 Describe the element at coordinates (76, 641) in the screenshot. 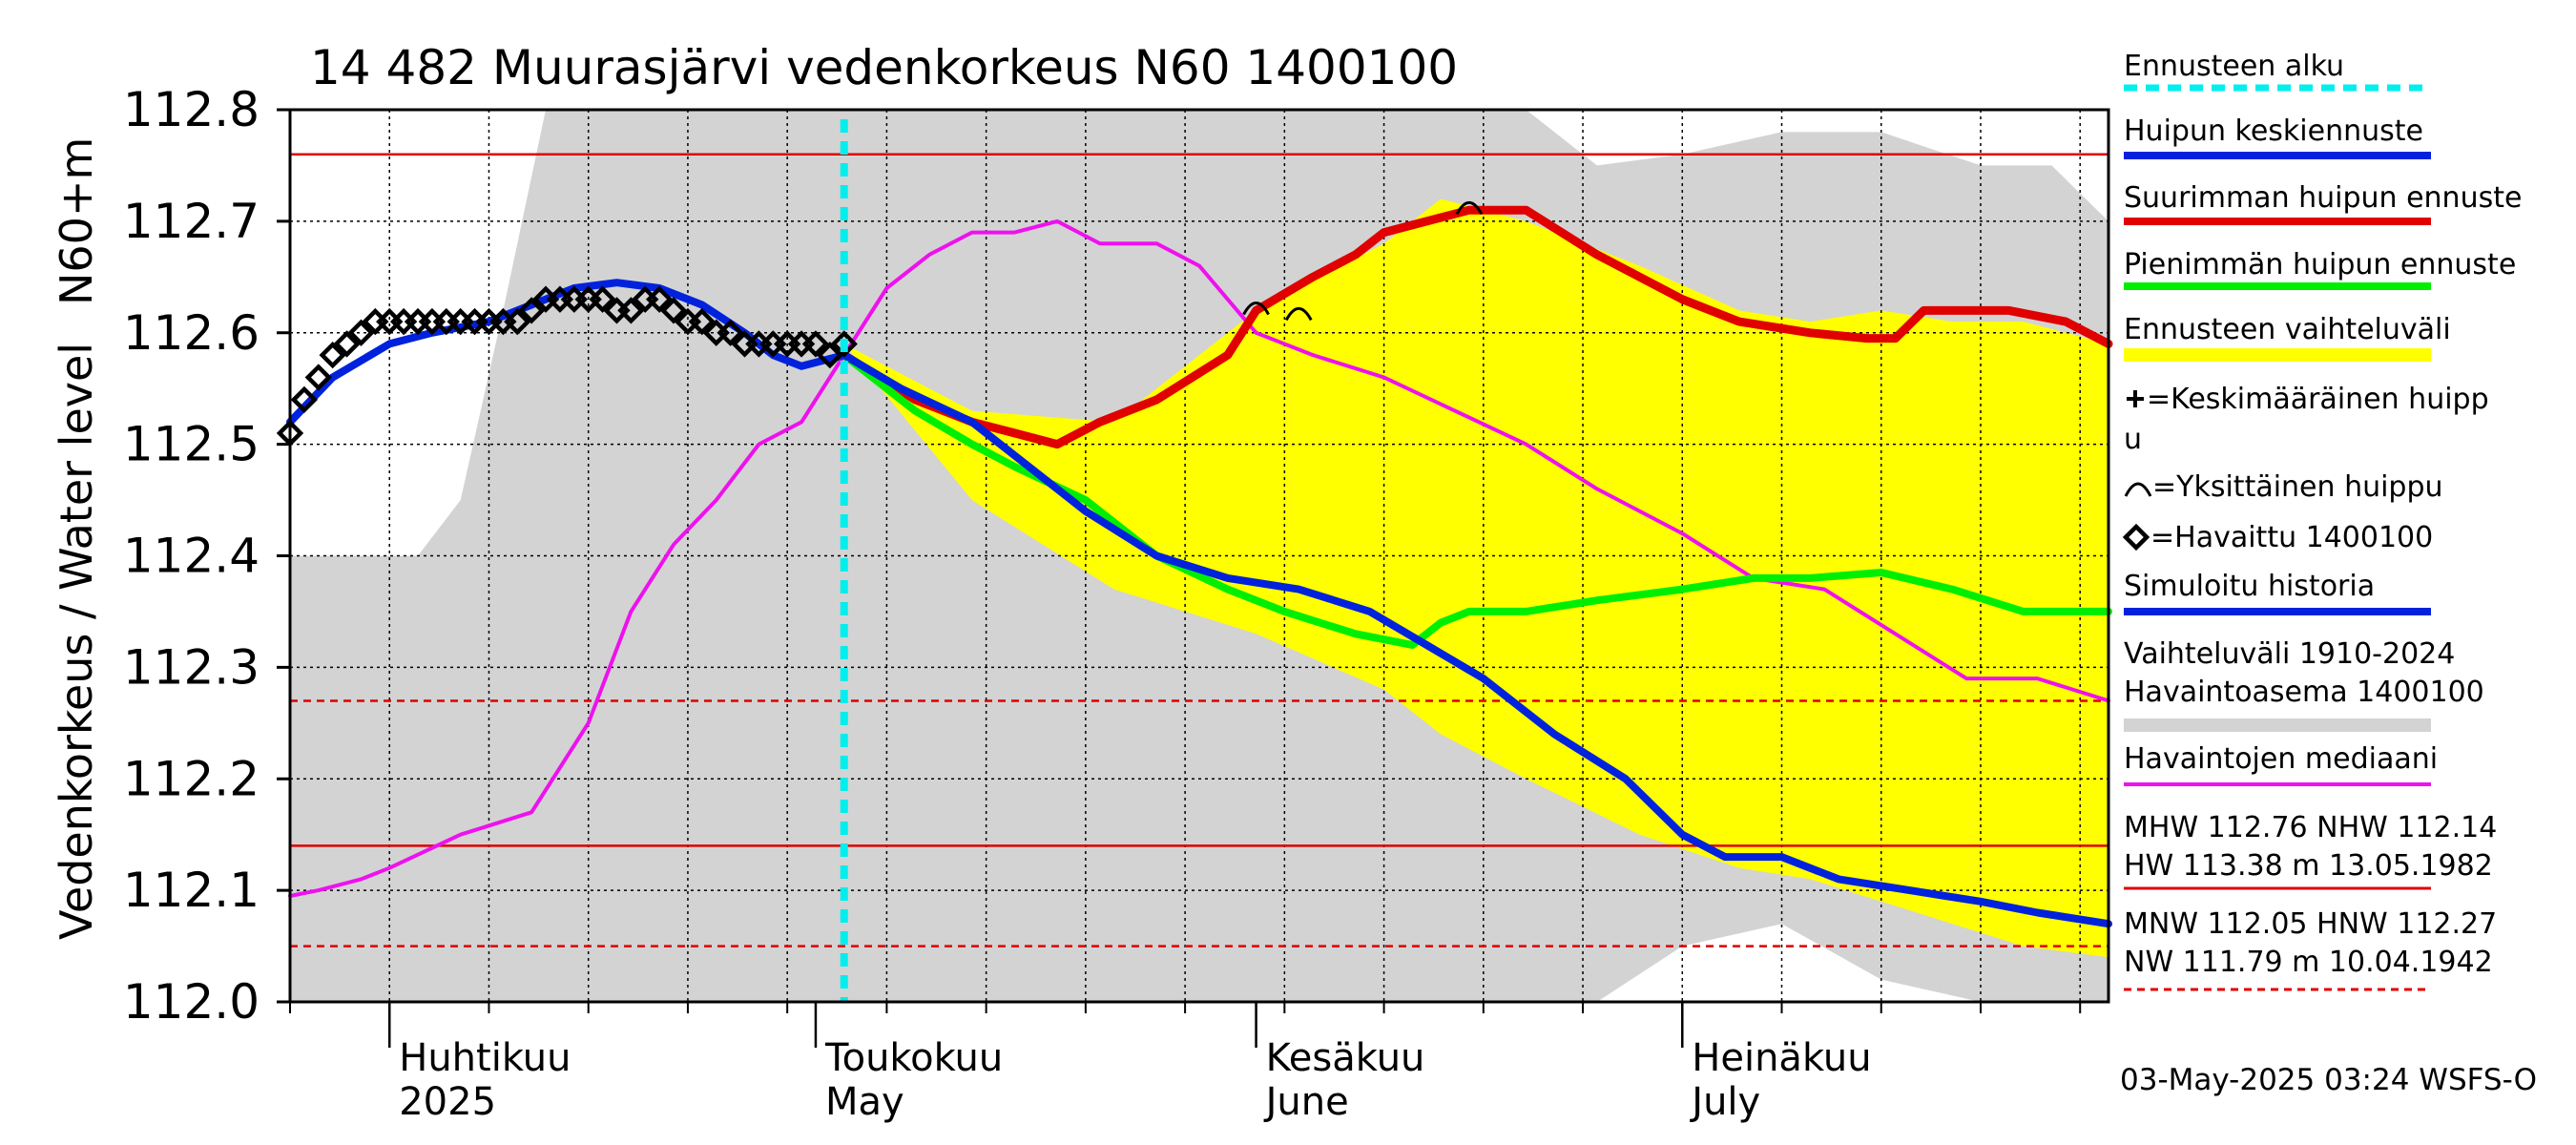

I see `y-axis-label: Vedenkorkeus / Water level` at that location.